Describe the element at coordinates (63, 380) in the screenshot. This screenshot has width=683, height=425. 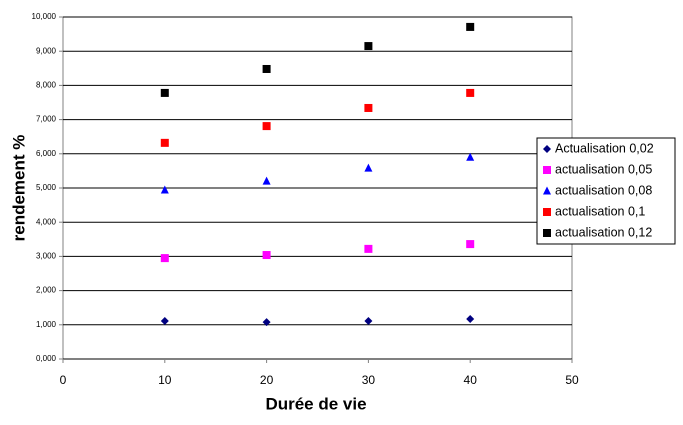
I see `x-tick-label: 0` at that location.